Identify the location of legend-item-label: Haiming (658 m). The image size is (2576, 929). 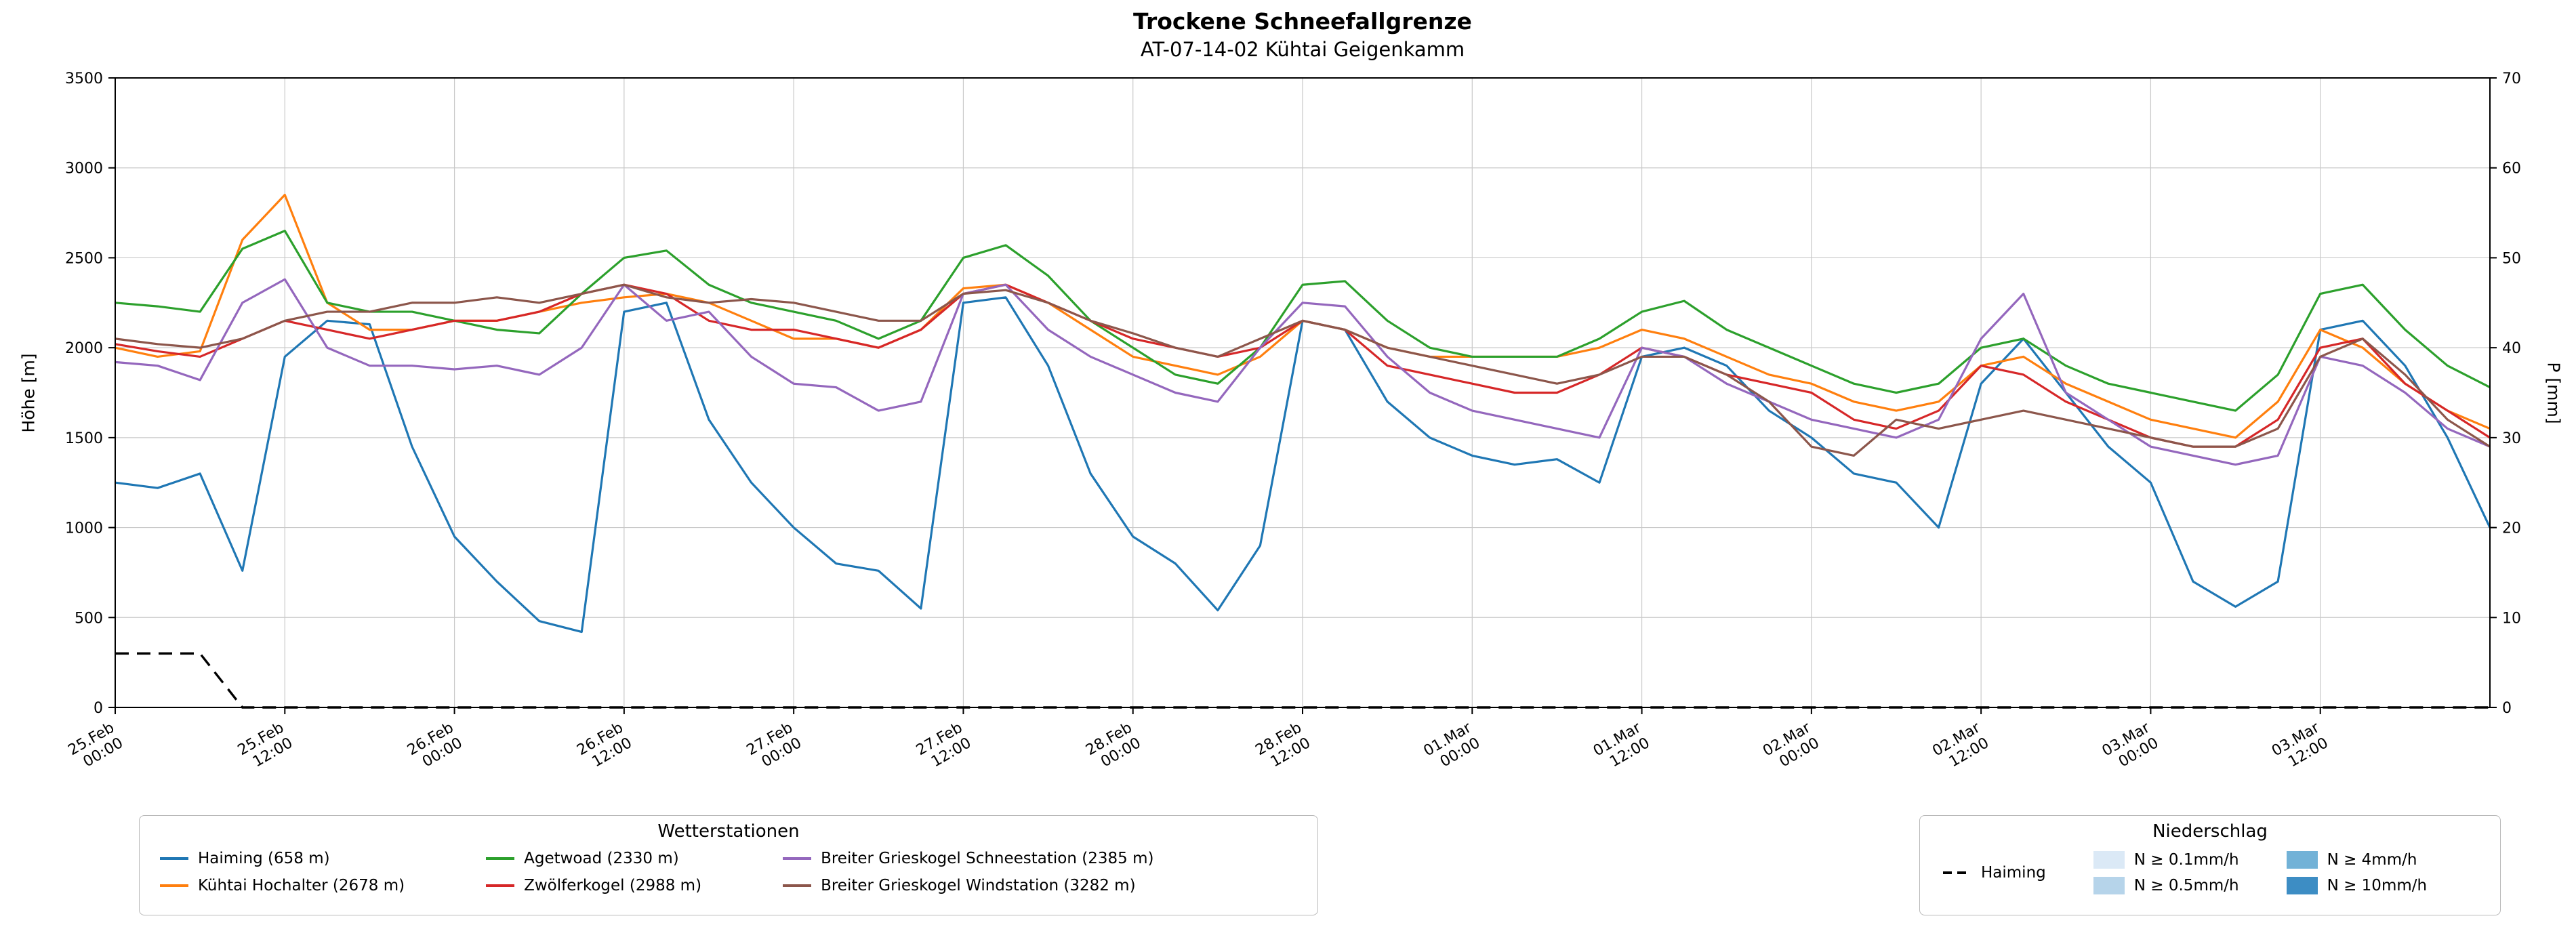
(264, 858).